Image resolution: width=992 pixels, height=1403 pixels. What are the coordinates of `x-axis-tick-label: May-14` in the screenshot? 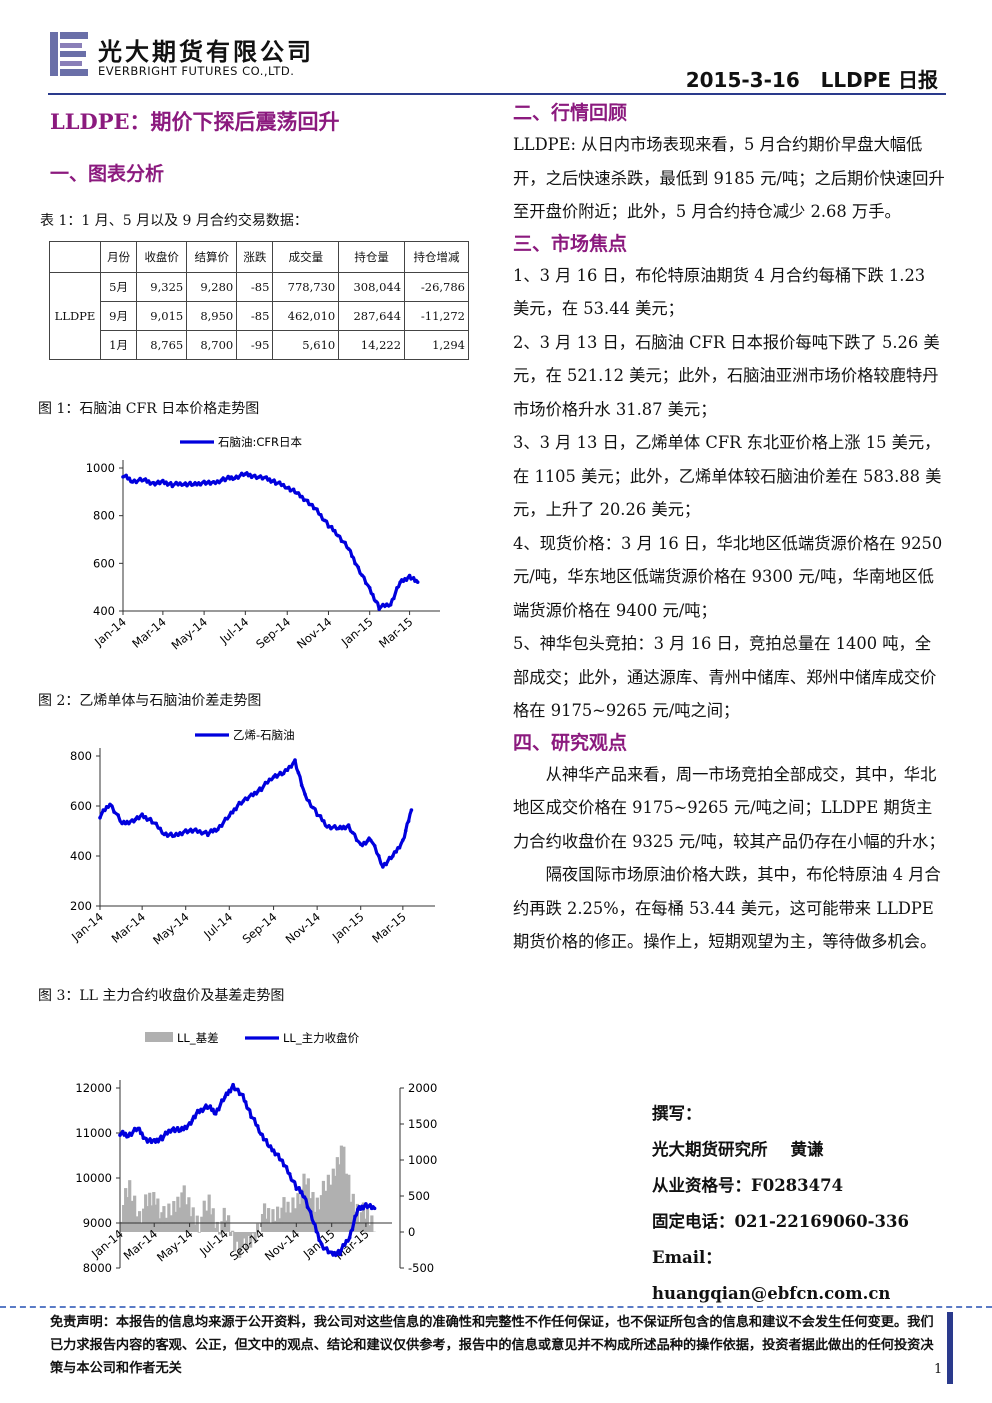 It's located at (170, 929).